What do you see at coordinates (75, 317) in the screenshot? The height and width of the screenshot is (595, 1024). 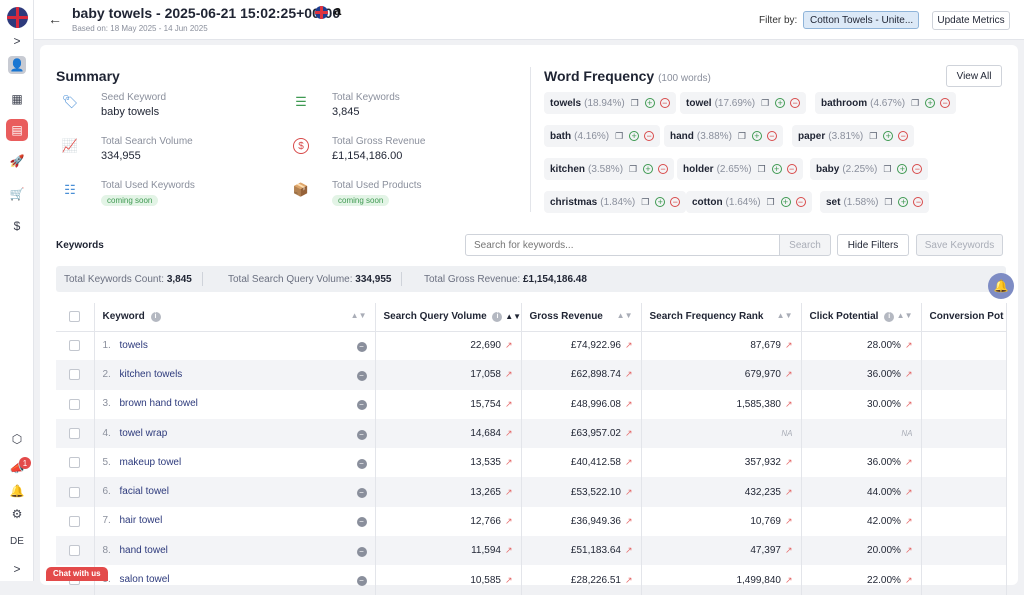 I see `select-all-checkbox-cell` at bounding box center [75, 317].